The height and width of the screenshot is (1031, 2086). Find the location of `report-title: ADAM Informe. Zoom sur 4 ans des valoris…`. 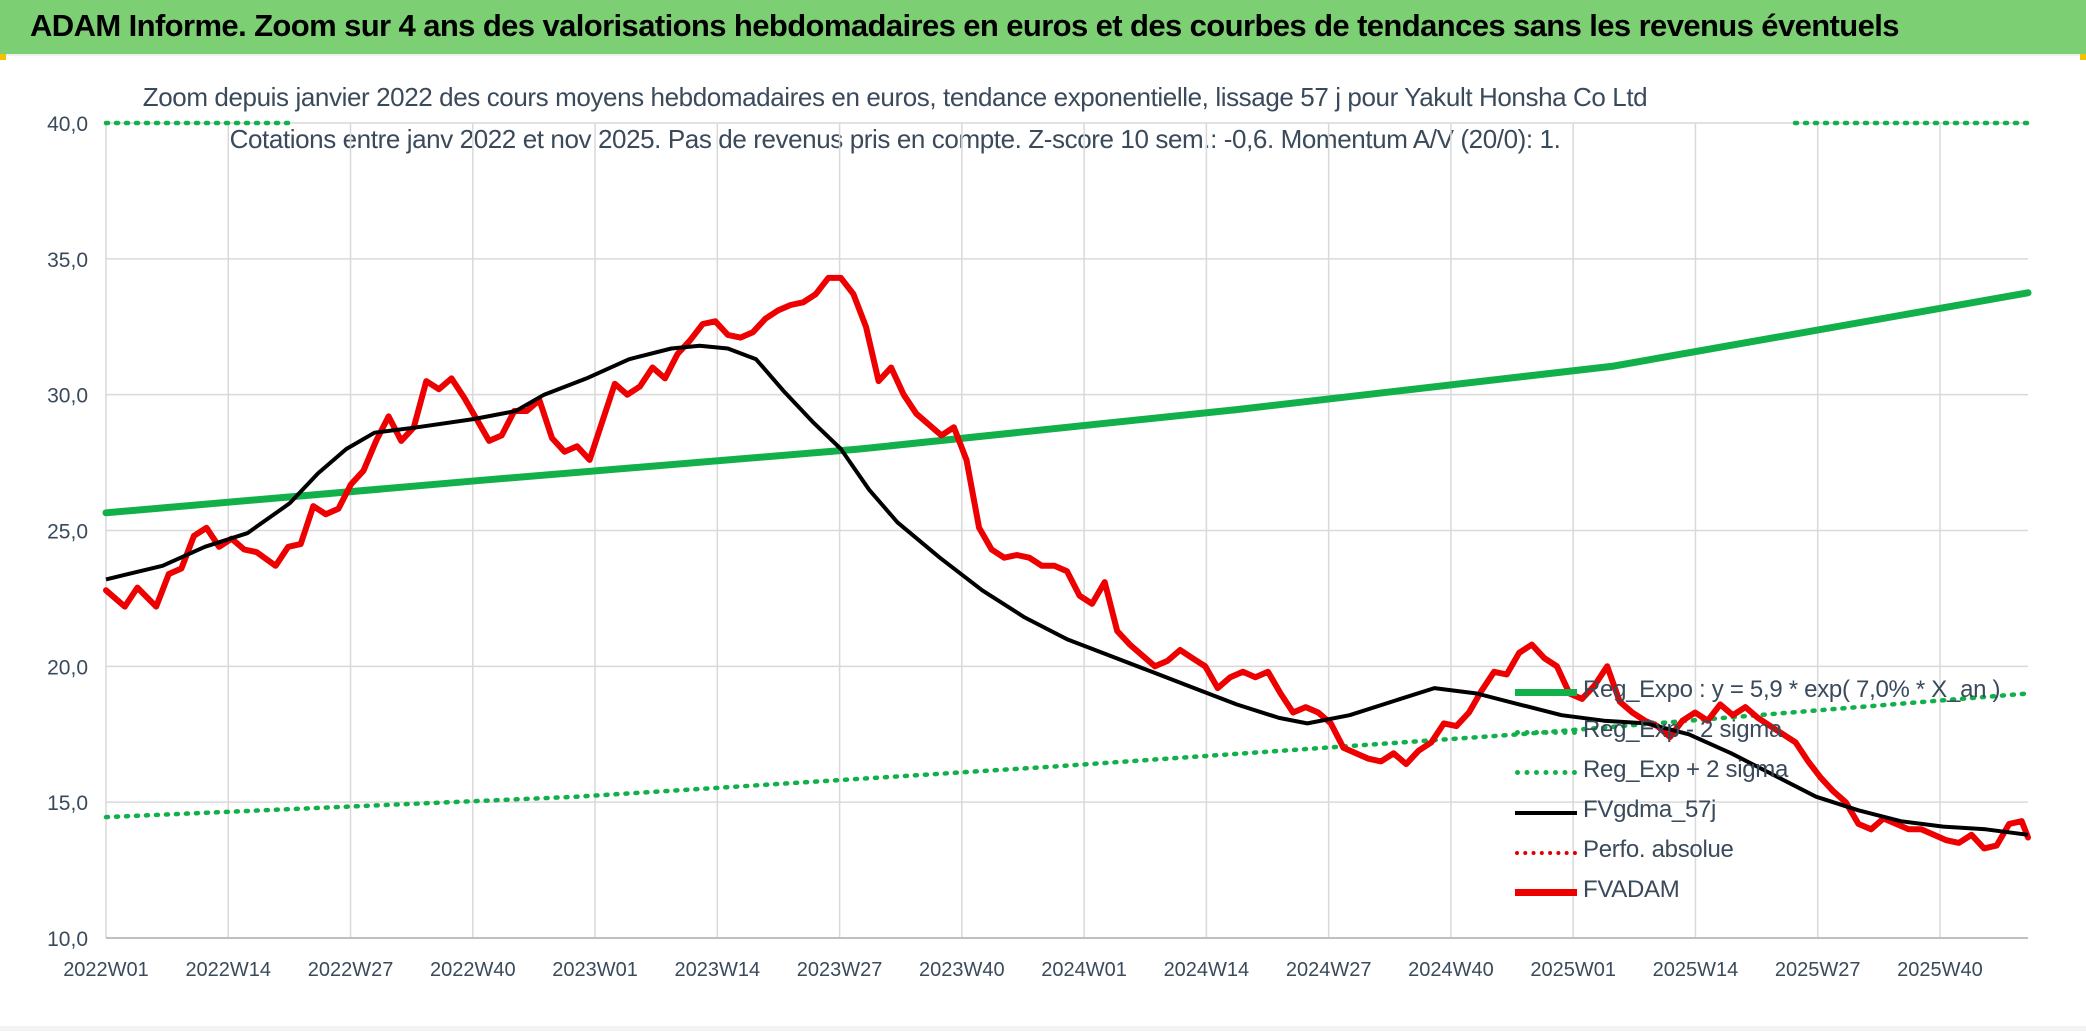

report-title: ADAM Informe. Zoom sur 4 ans des valoris… is located at coordinates (965, 25).